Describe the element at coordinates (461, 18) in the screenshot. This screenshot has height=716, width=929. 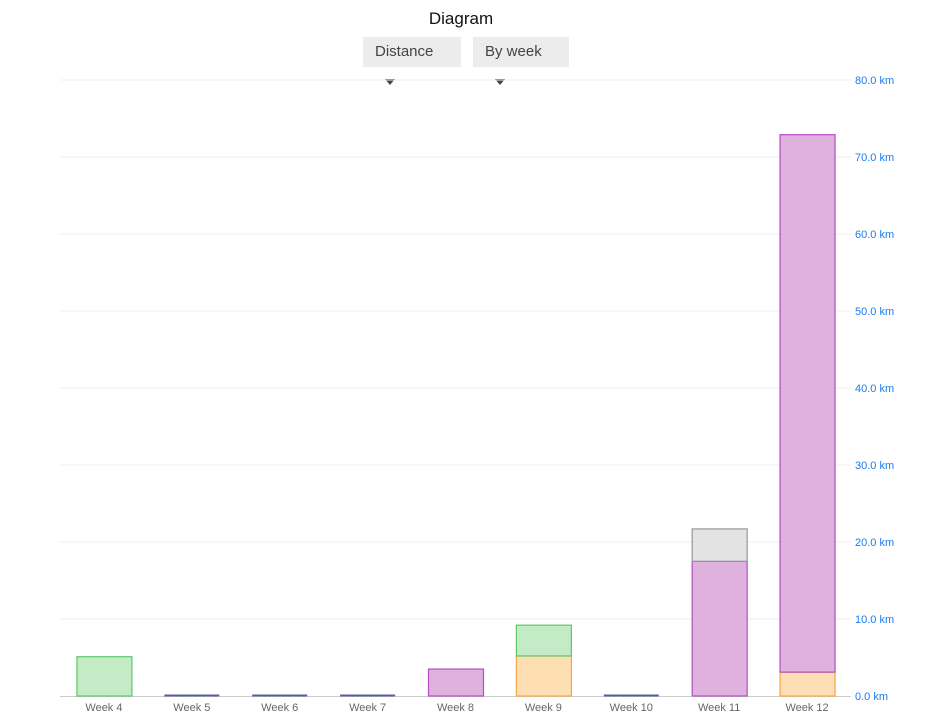
I see `chart-title: Diagram` at that location.